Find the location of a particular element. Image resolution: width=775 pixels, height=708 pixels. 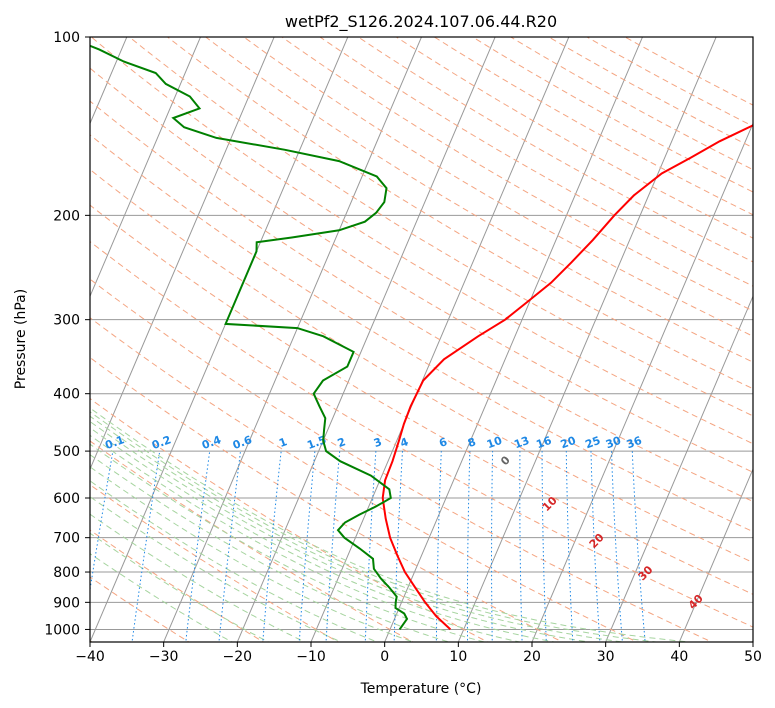

mixing-ratio-label: 20 is located at coordinates (568, 443).